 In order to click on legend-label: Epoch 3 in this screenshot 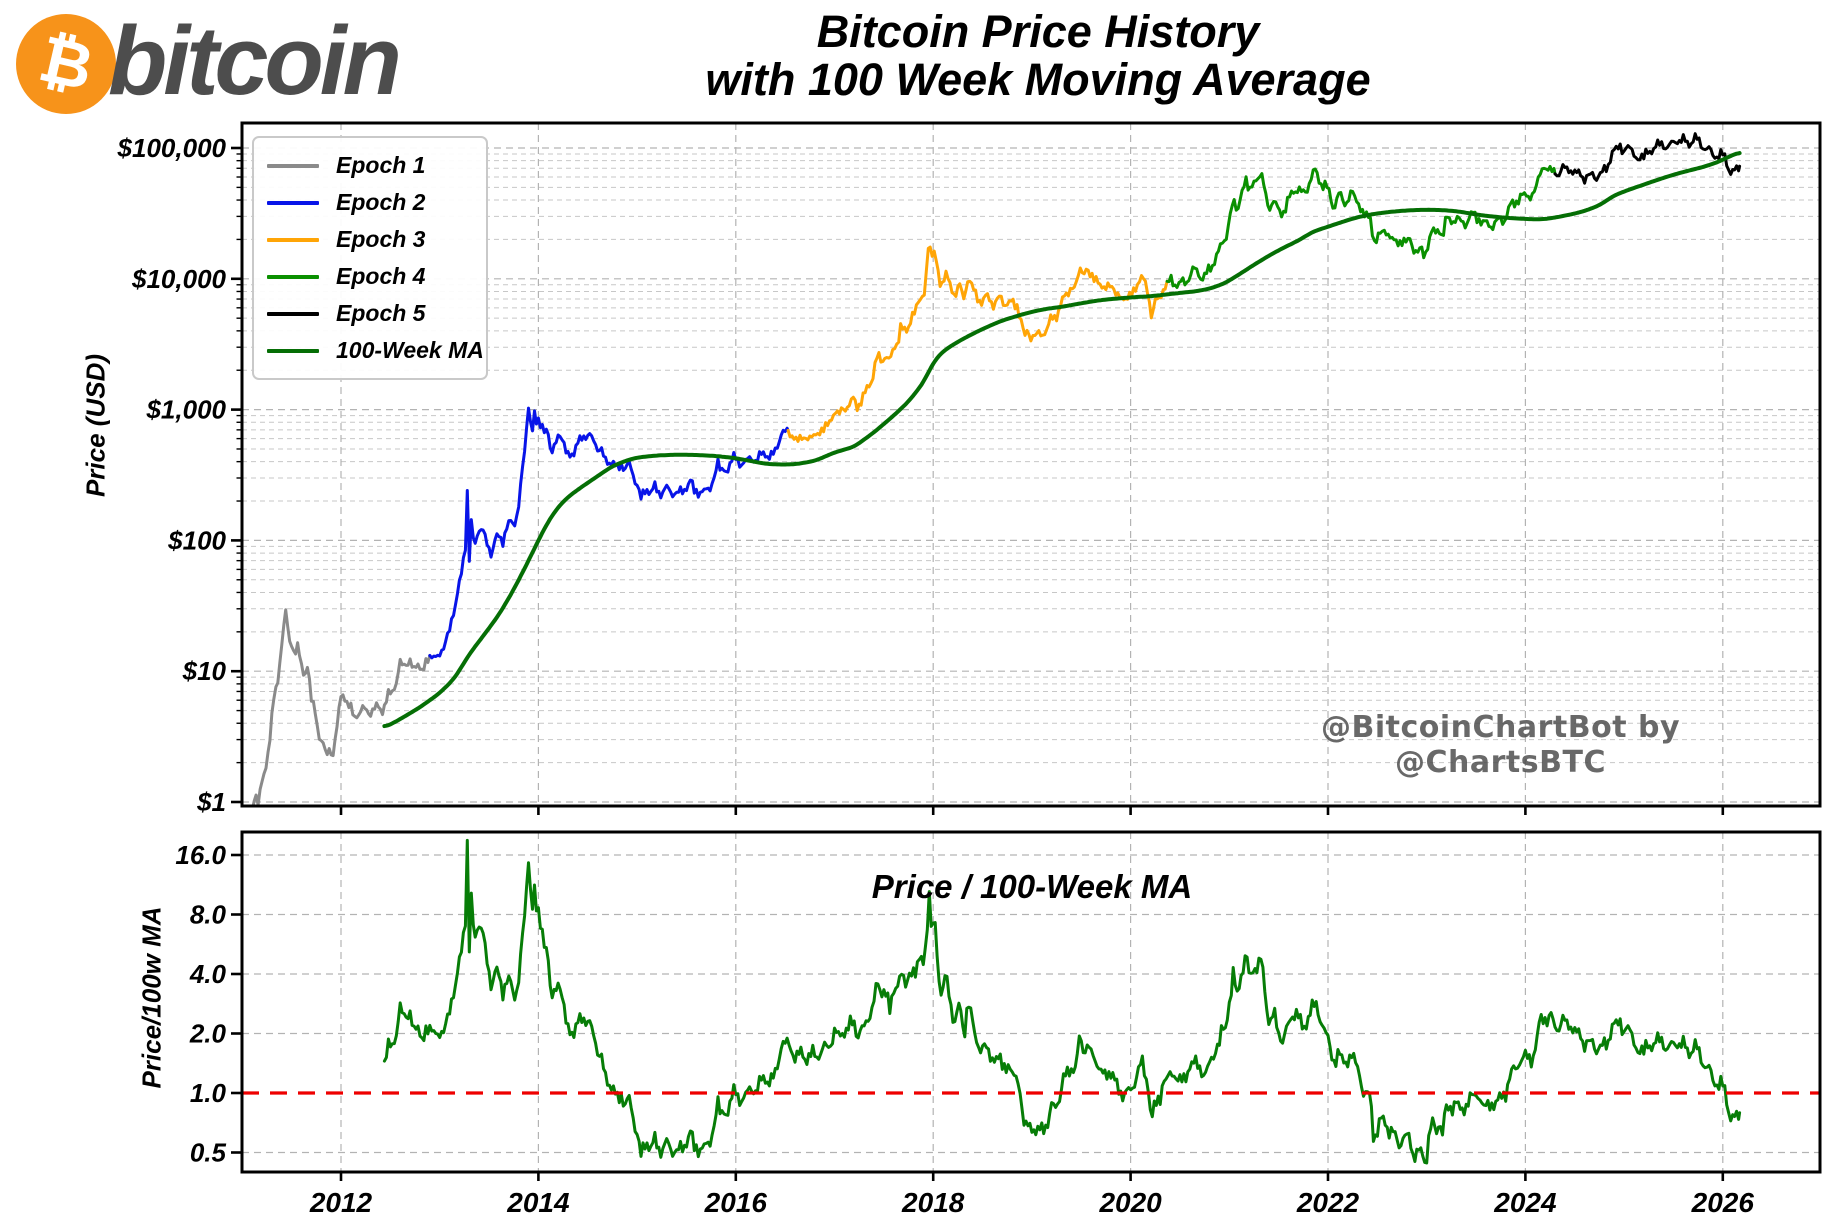, I will do `click(381, 239)`.